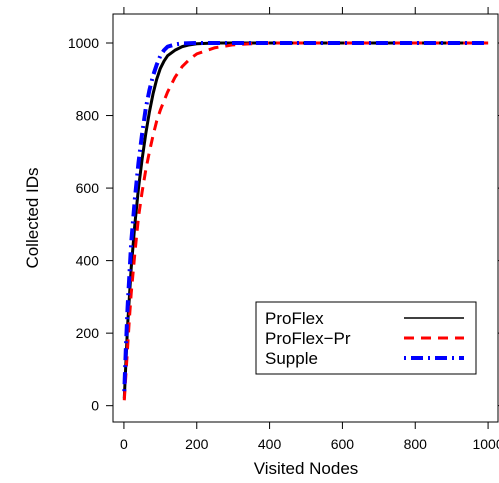 This screenshot has width=499, height=483. I want to click on x-tick-label: 0, so click(124, 444).